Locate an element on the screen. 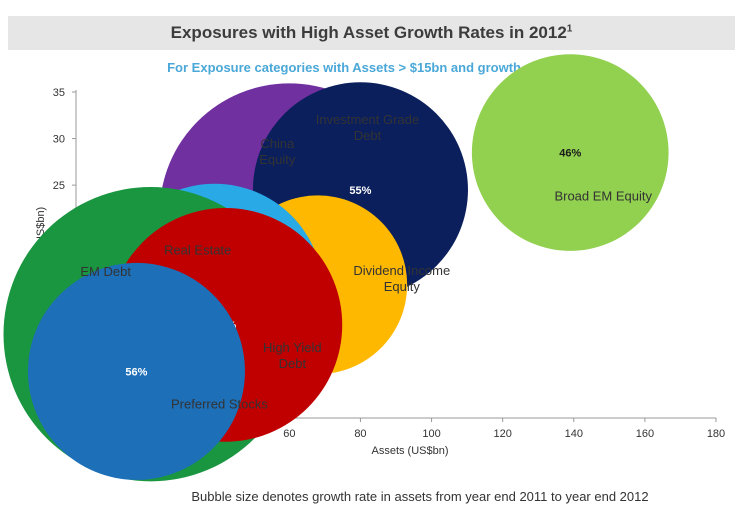 The height and width of the screenshot is (523, 735). x-tick-label: 60 is located at coordinates (289, 434).